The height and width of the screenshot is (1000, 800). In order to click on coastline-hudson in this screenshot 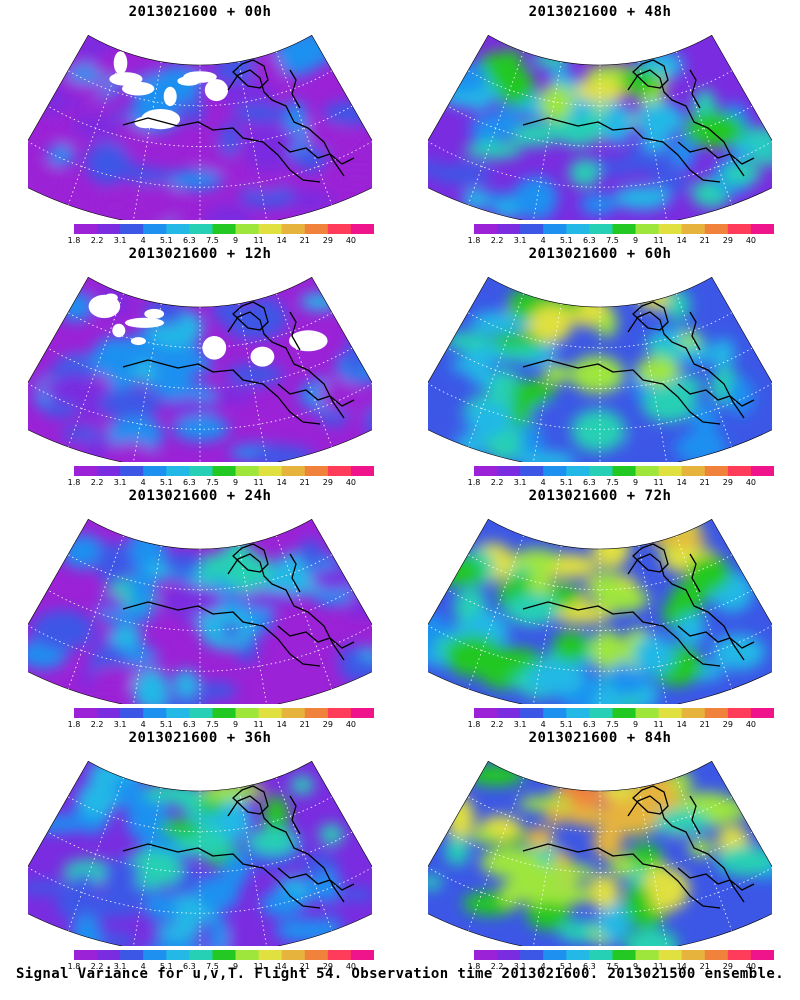, I will do `click(716, 153)`.